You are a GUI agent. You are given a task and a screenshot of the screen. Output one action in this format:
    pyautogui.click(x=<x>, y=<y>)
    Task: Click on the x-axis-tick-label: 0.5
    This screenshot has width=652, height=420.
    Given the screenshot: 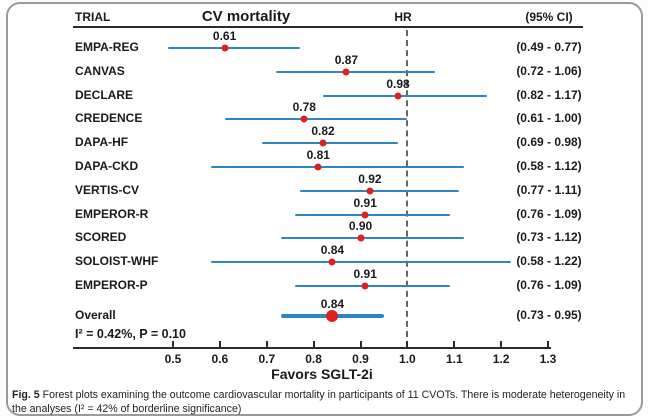 What is the action you would take?
    pyautogui.click(x=173, y=359)
    